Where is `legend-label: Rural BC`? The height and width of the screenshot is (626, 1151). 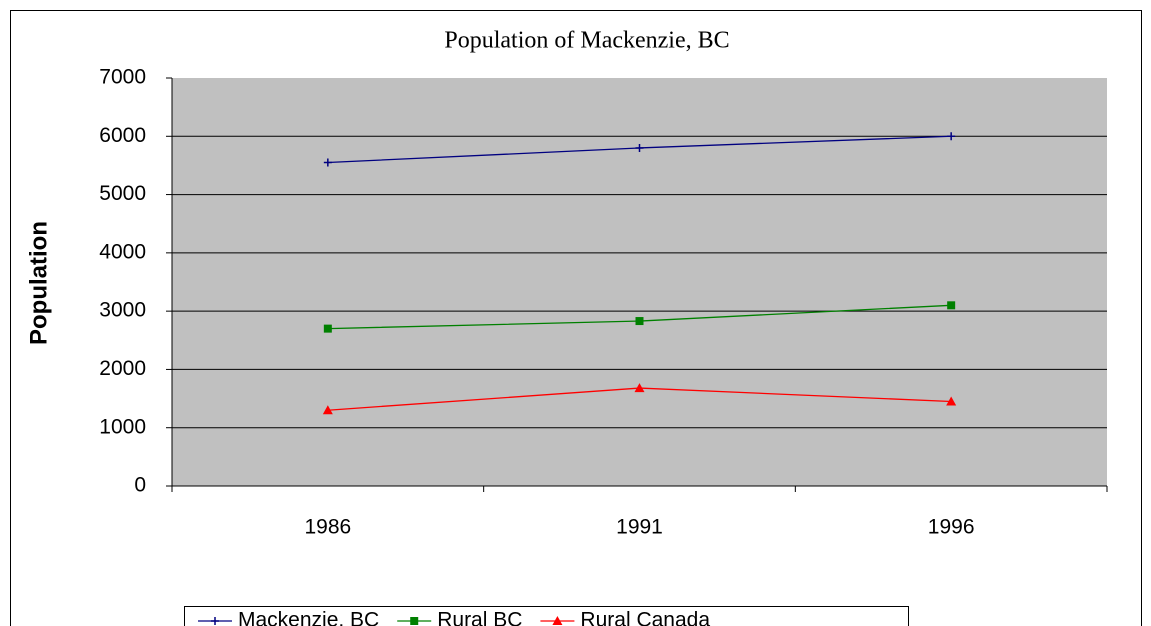
legend-label: Rural BC is located at coordinates (479, 617).